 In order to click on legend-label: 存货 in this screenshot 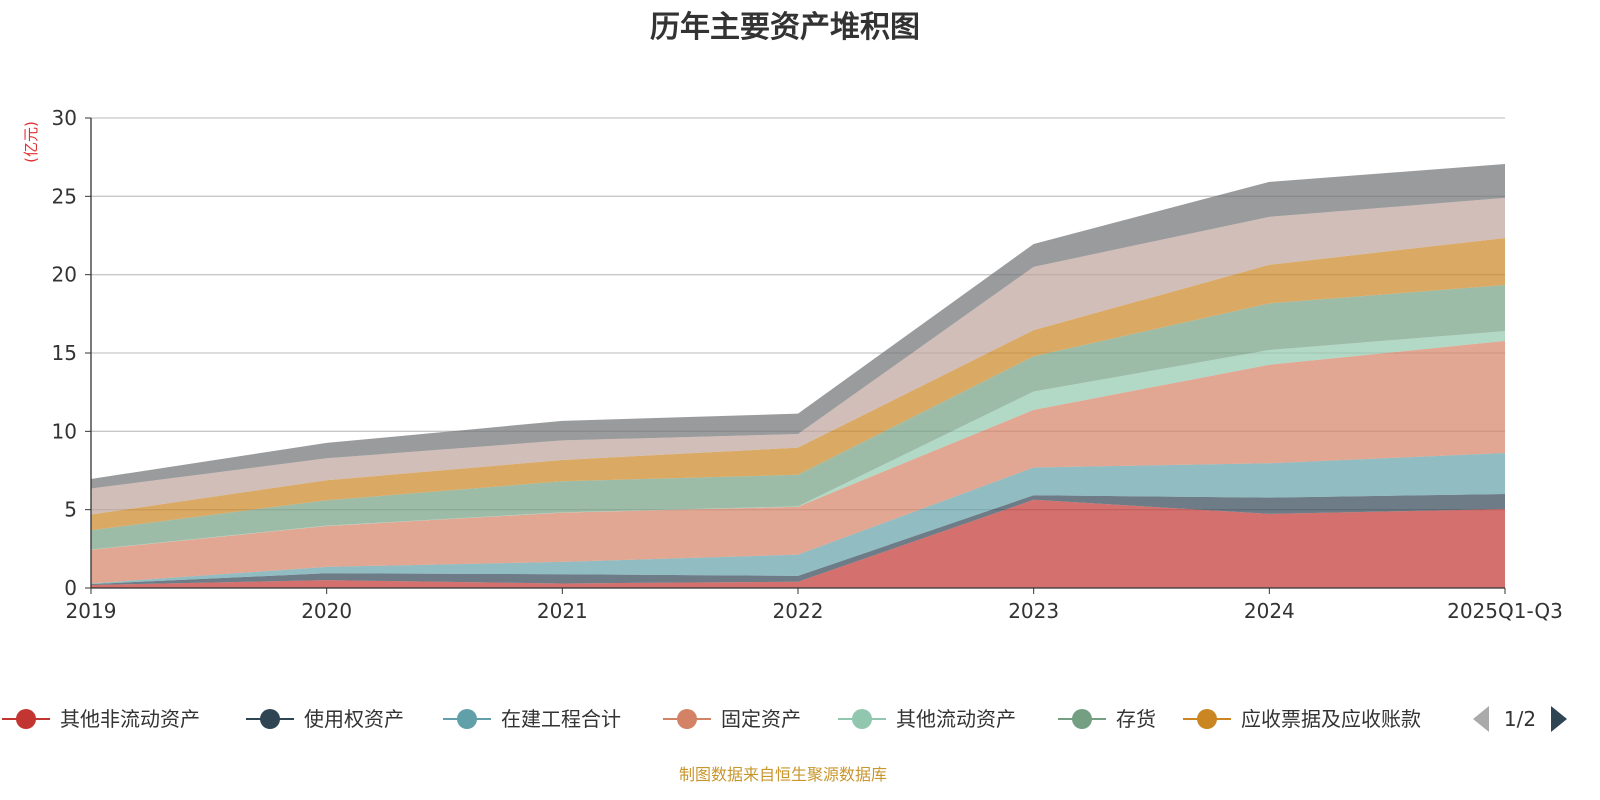, I will do `click(1136, 719)`.